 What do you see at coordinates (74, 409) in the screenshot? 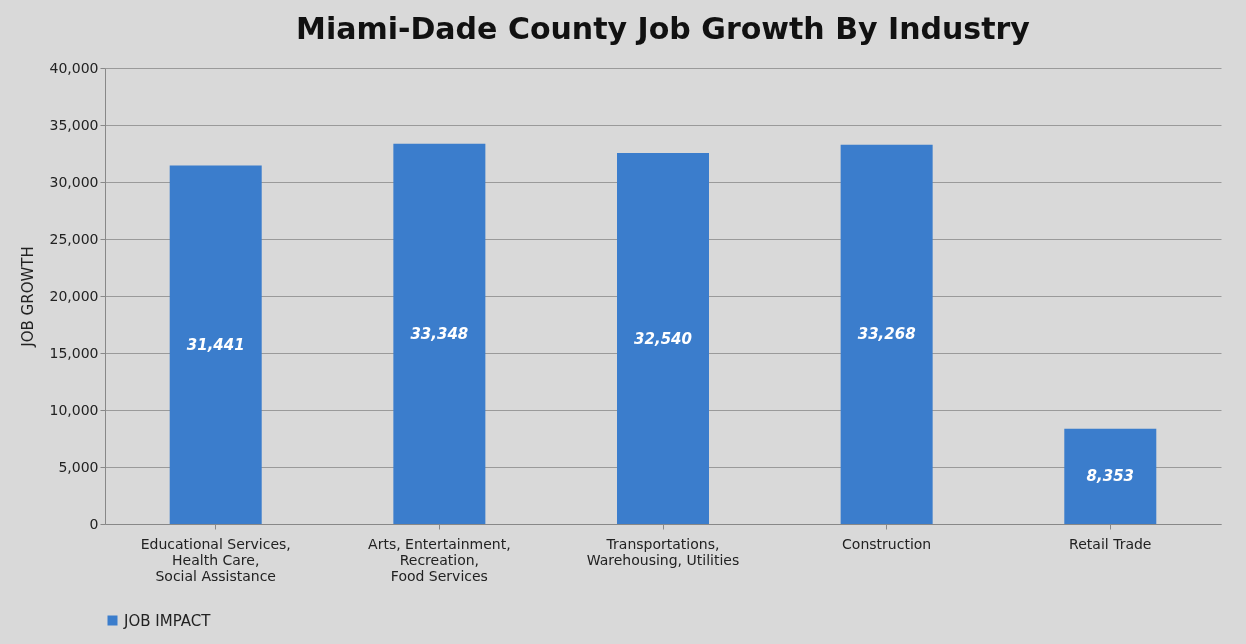
I see `y-tick-label: 10,000` at bounding box center [74, 409].